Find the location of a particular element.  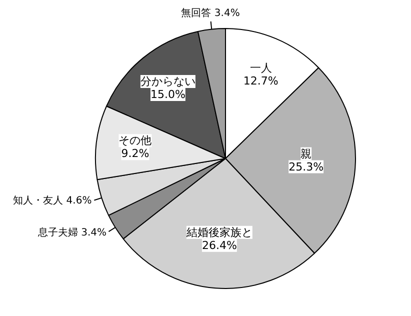

data-label: 9.2% is located at coordinates (135, 153).